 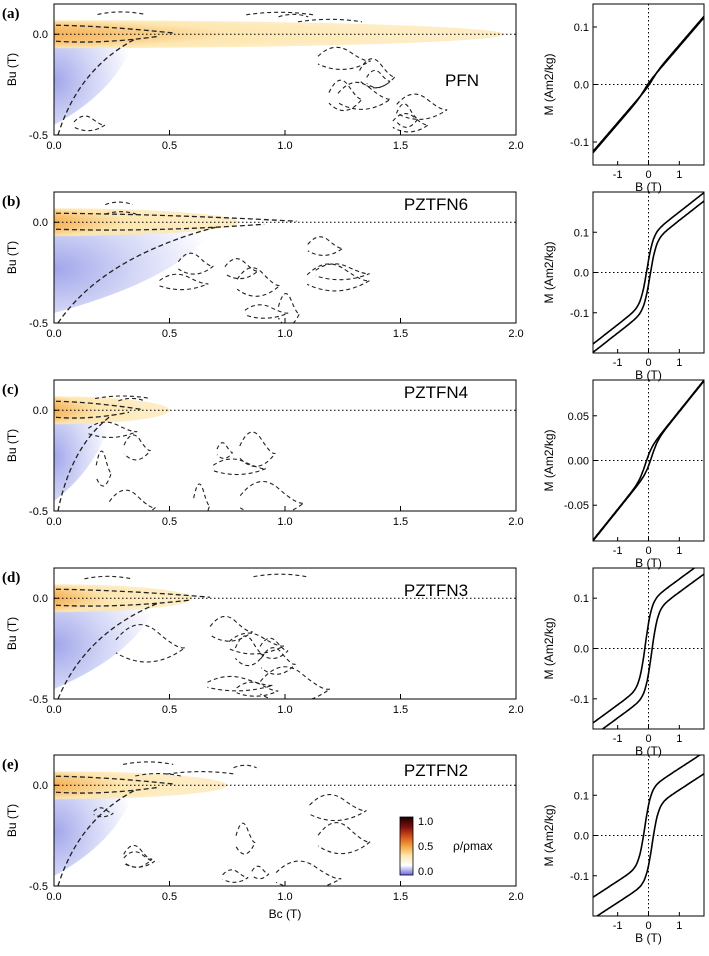 I want to click on sample-name: PZTFN4, so click(x=436, y=392).